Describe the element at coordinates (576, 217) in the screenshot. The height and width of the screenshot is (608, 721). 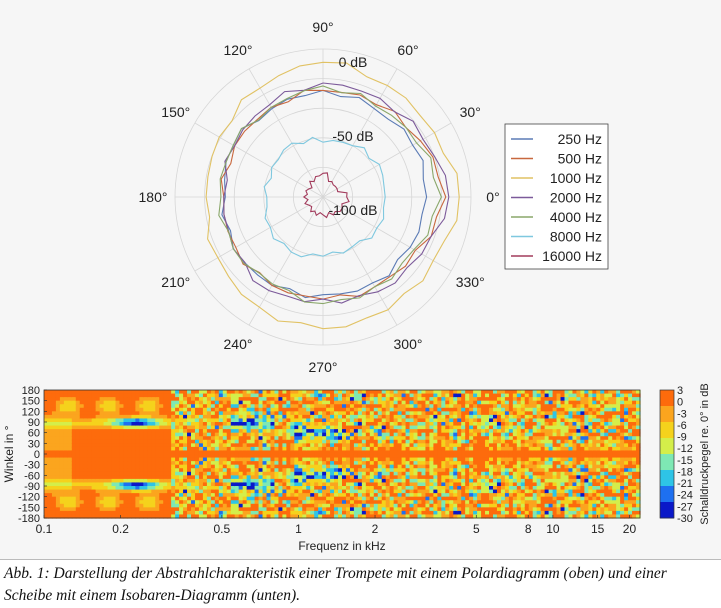
I see `legend-entry: 4000 Hz` at that location.